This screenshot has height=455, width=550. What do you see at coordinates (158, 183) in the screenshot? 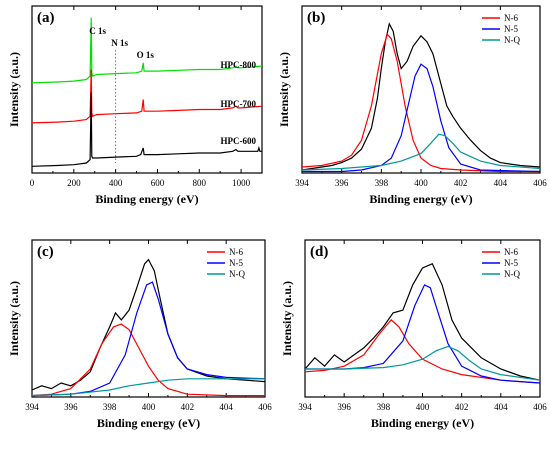
I see `x-tick-label: 600` at bounding box center [158, 183].